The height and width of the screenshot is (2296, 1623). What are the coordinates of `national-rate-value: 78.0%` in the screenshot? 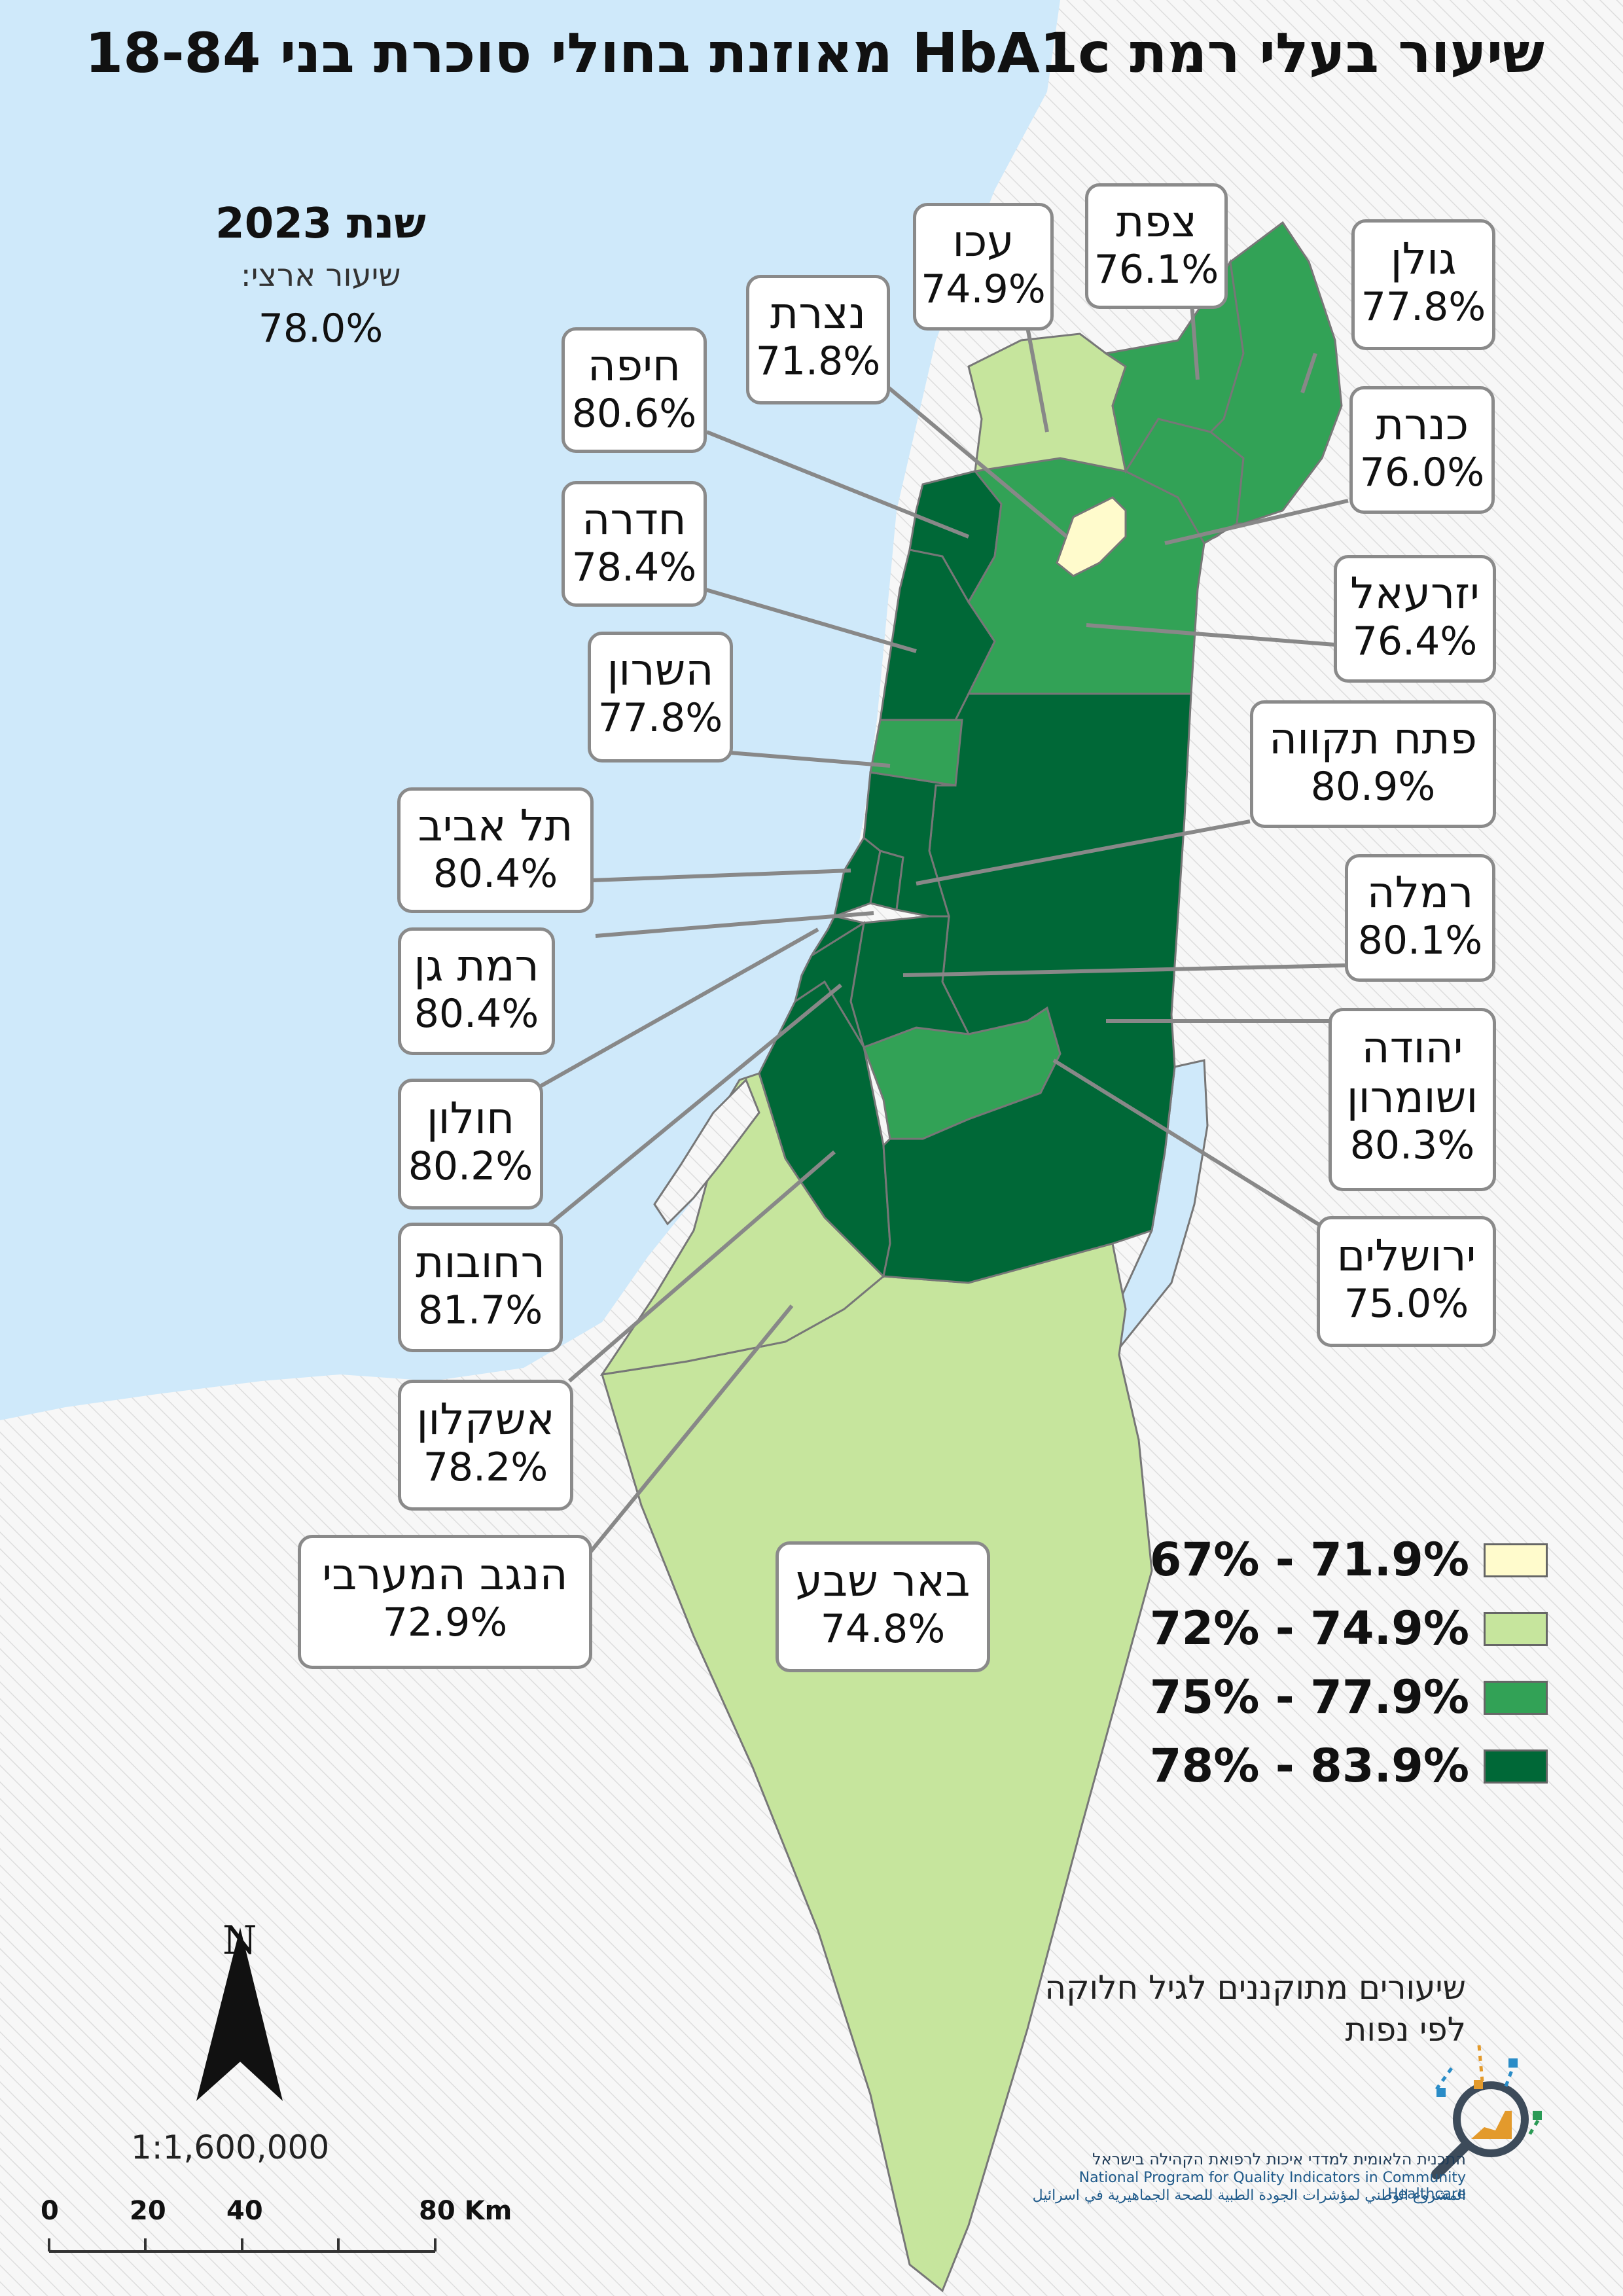 It's located at (320, 328).